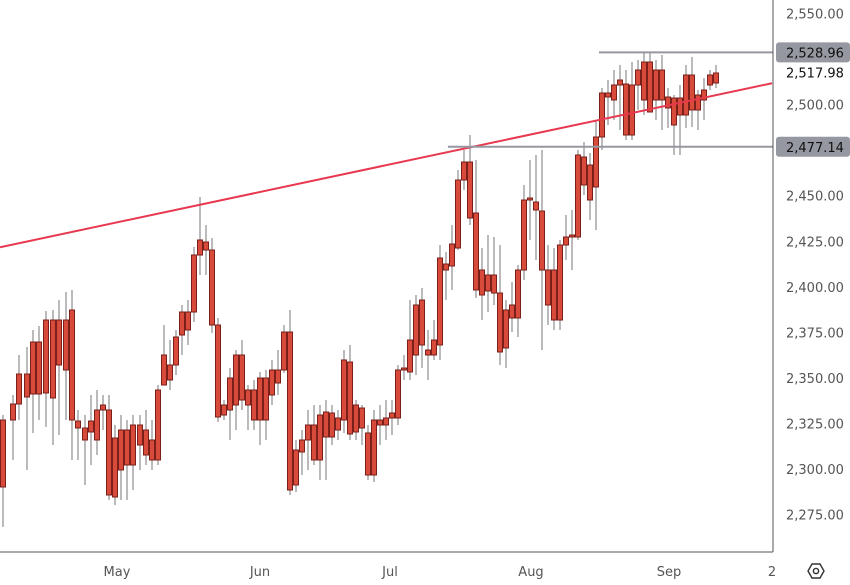  What do you see at coordinates (816, 571) in the screenshot?
I see `settings-icon` at bounding box center [816, 571].